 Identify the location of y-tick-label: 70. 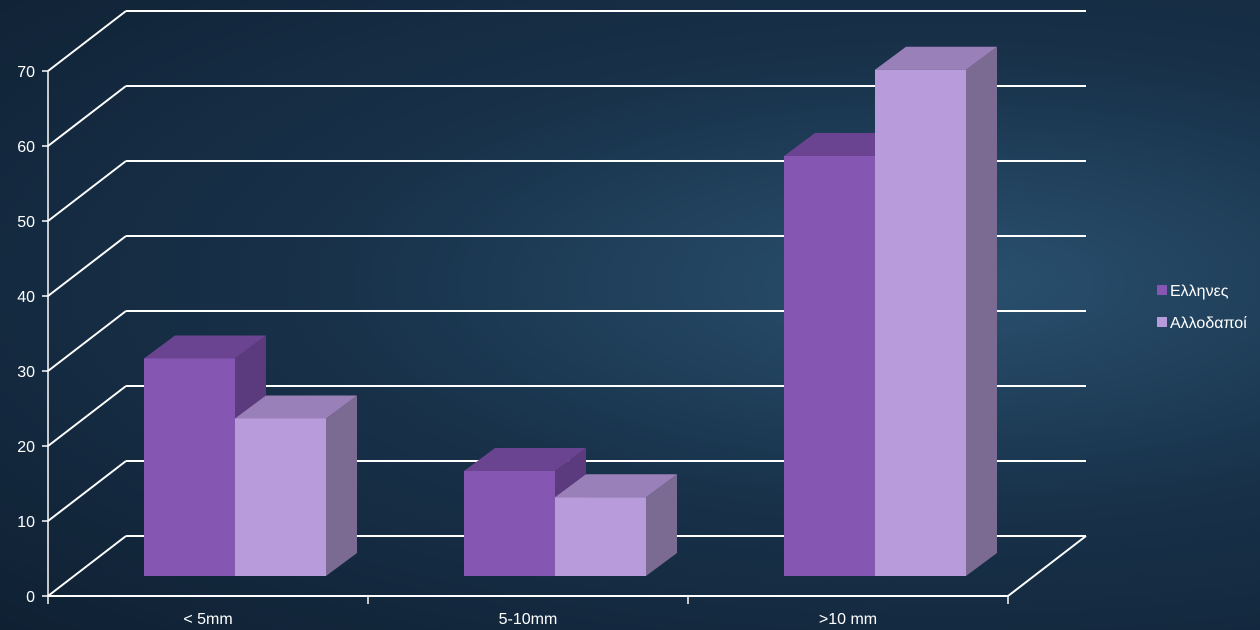
(26, 72).